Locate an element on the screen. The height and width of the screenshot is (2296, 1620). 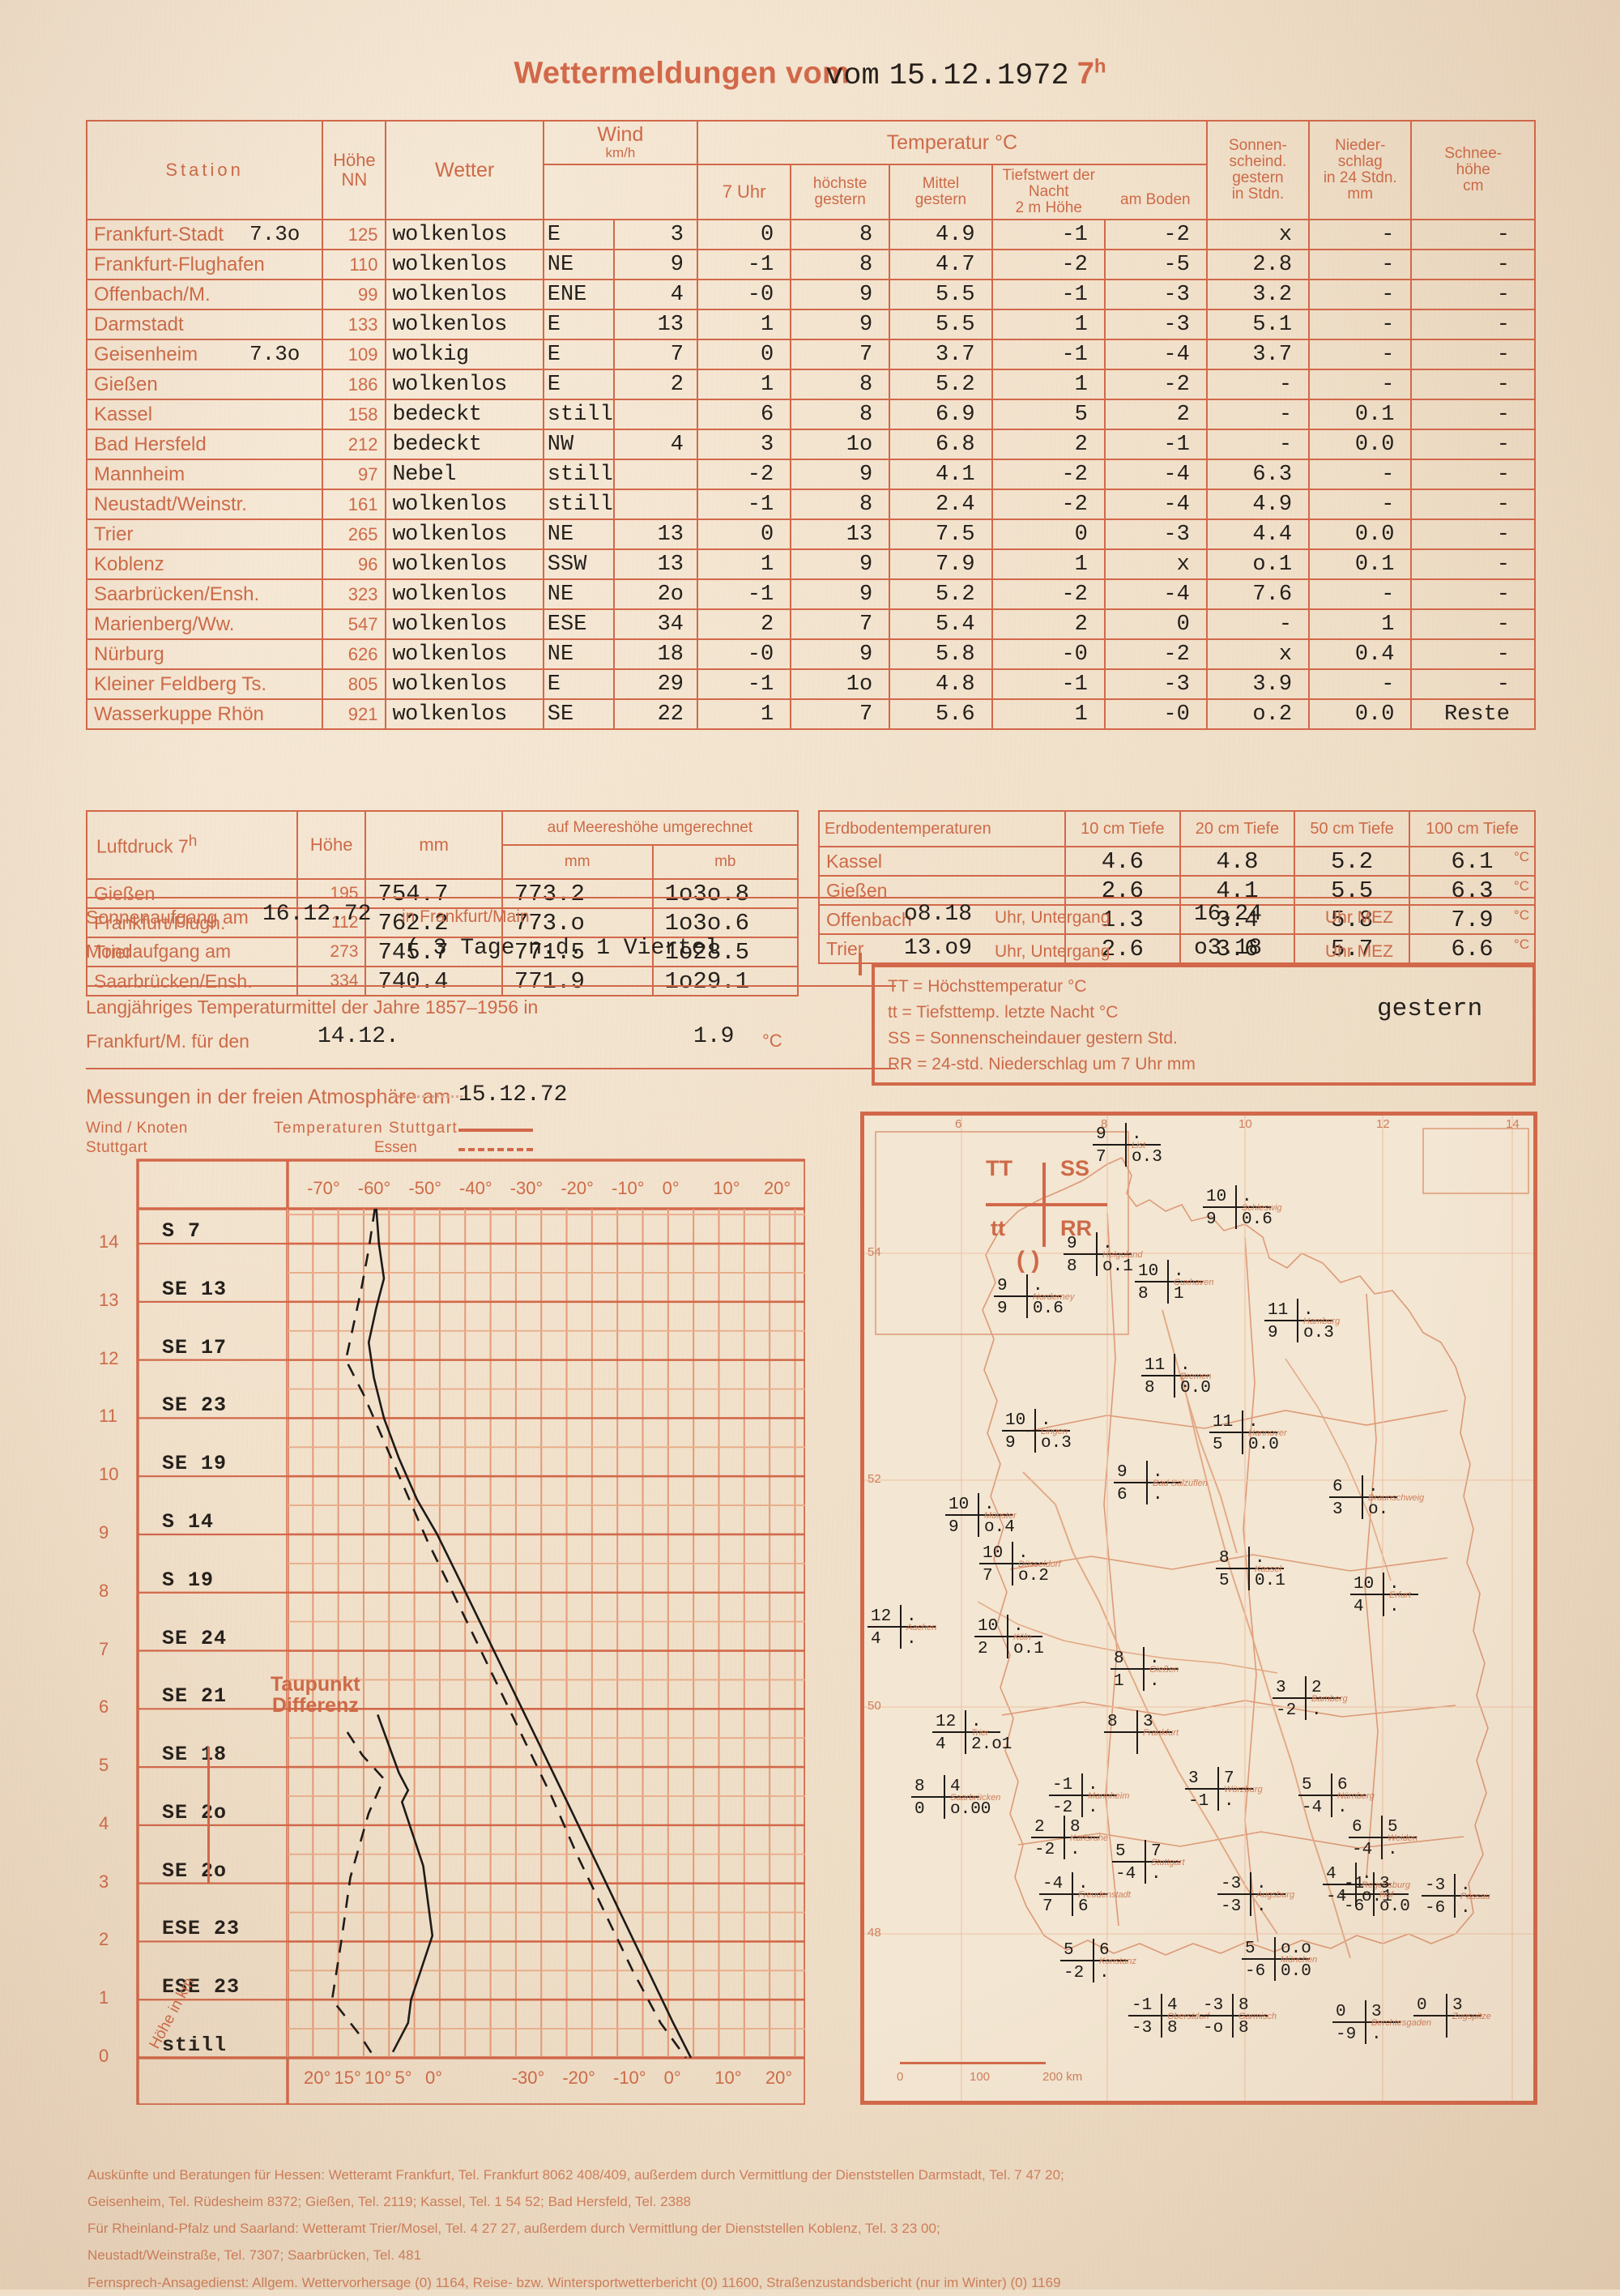
map-station-name: Aachen is located at coordinates (921, 1627).